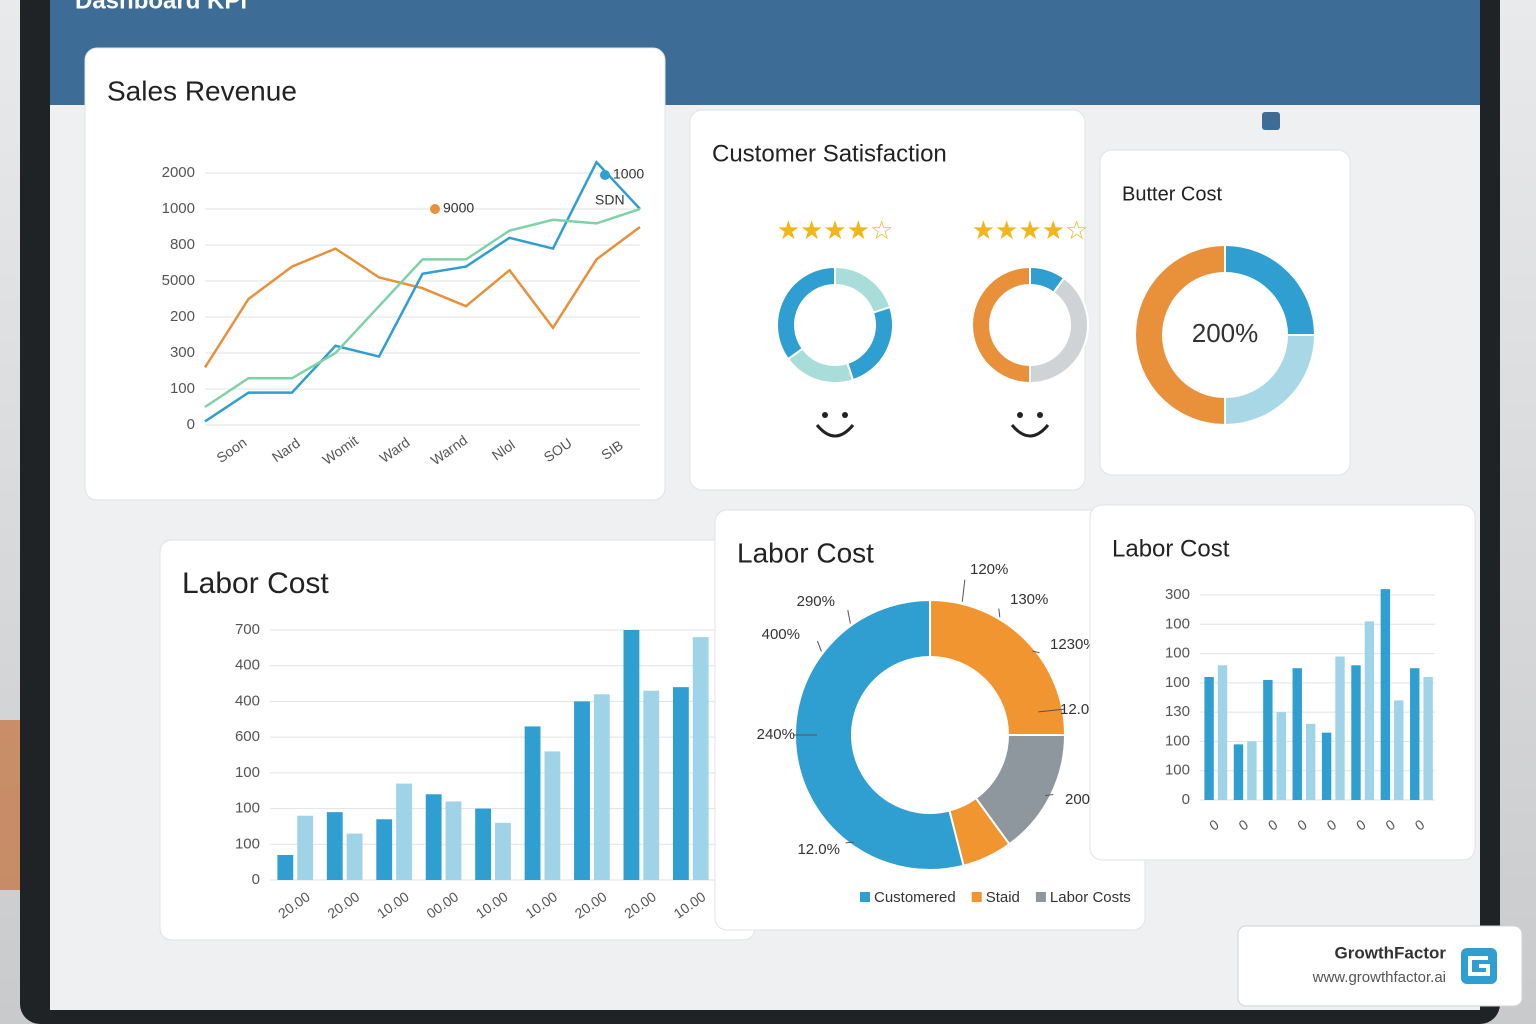  I want to click on brand-url: www.growthfactor.ai, so click(1379, 977).